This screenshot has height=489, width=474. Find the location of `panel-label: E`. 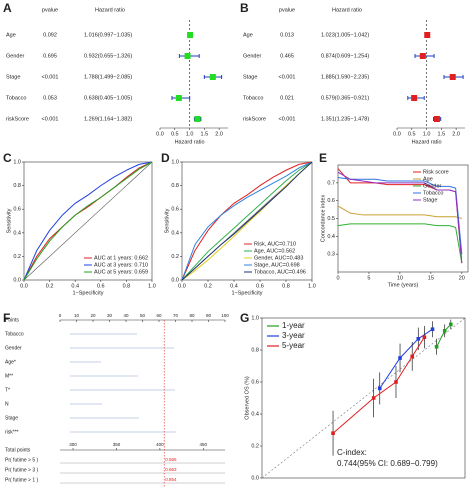

panel-label: E is located at coordinates (323, 158).